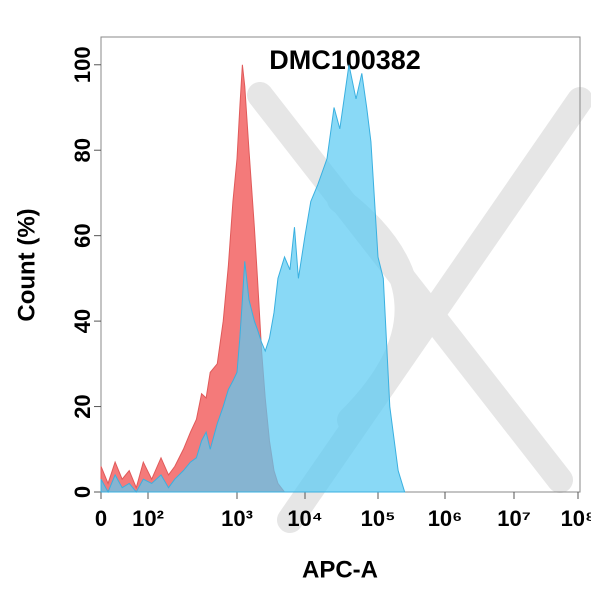 The image size is (591, 593). Describe the element at coordinates (237, 518) in the screenshot. I see `x-tick-label: 10³` at that location.